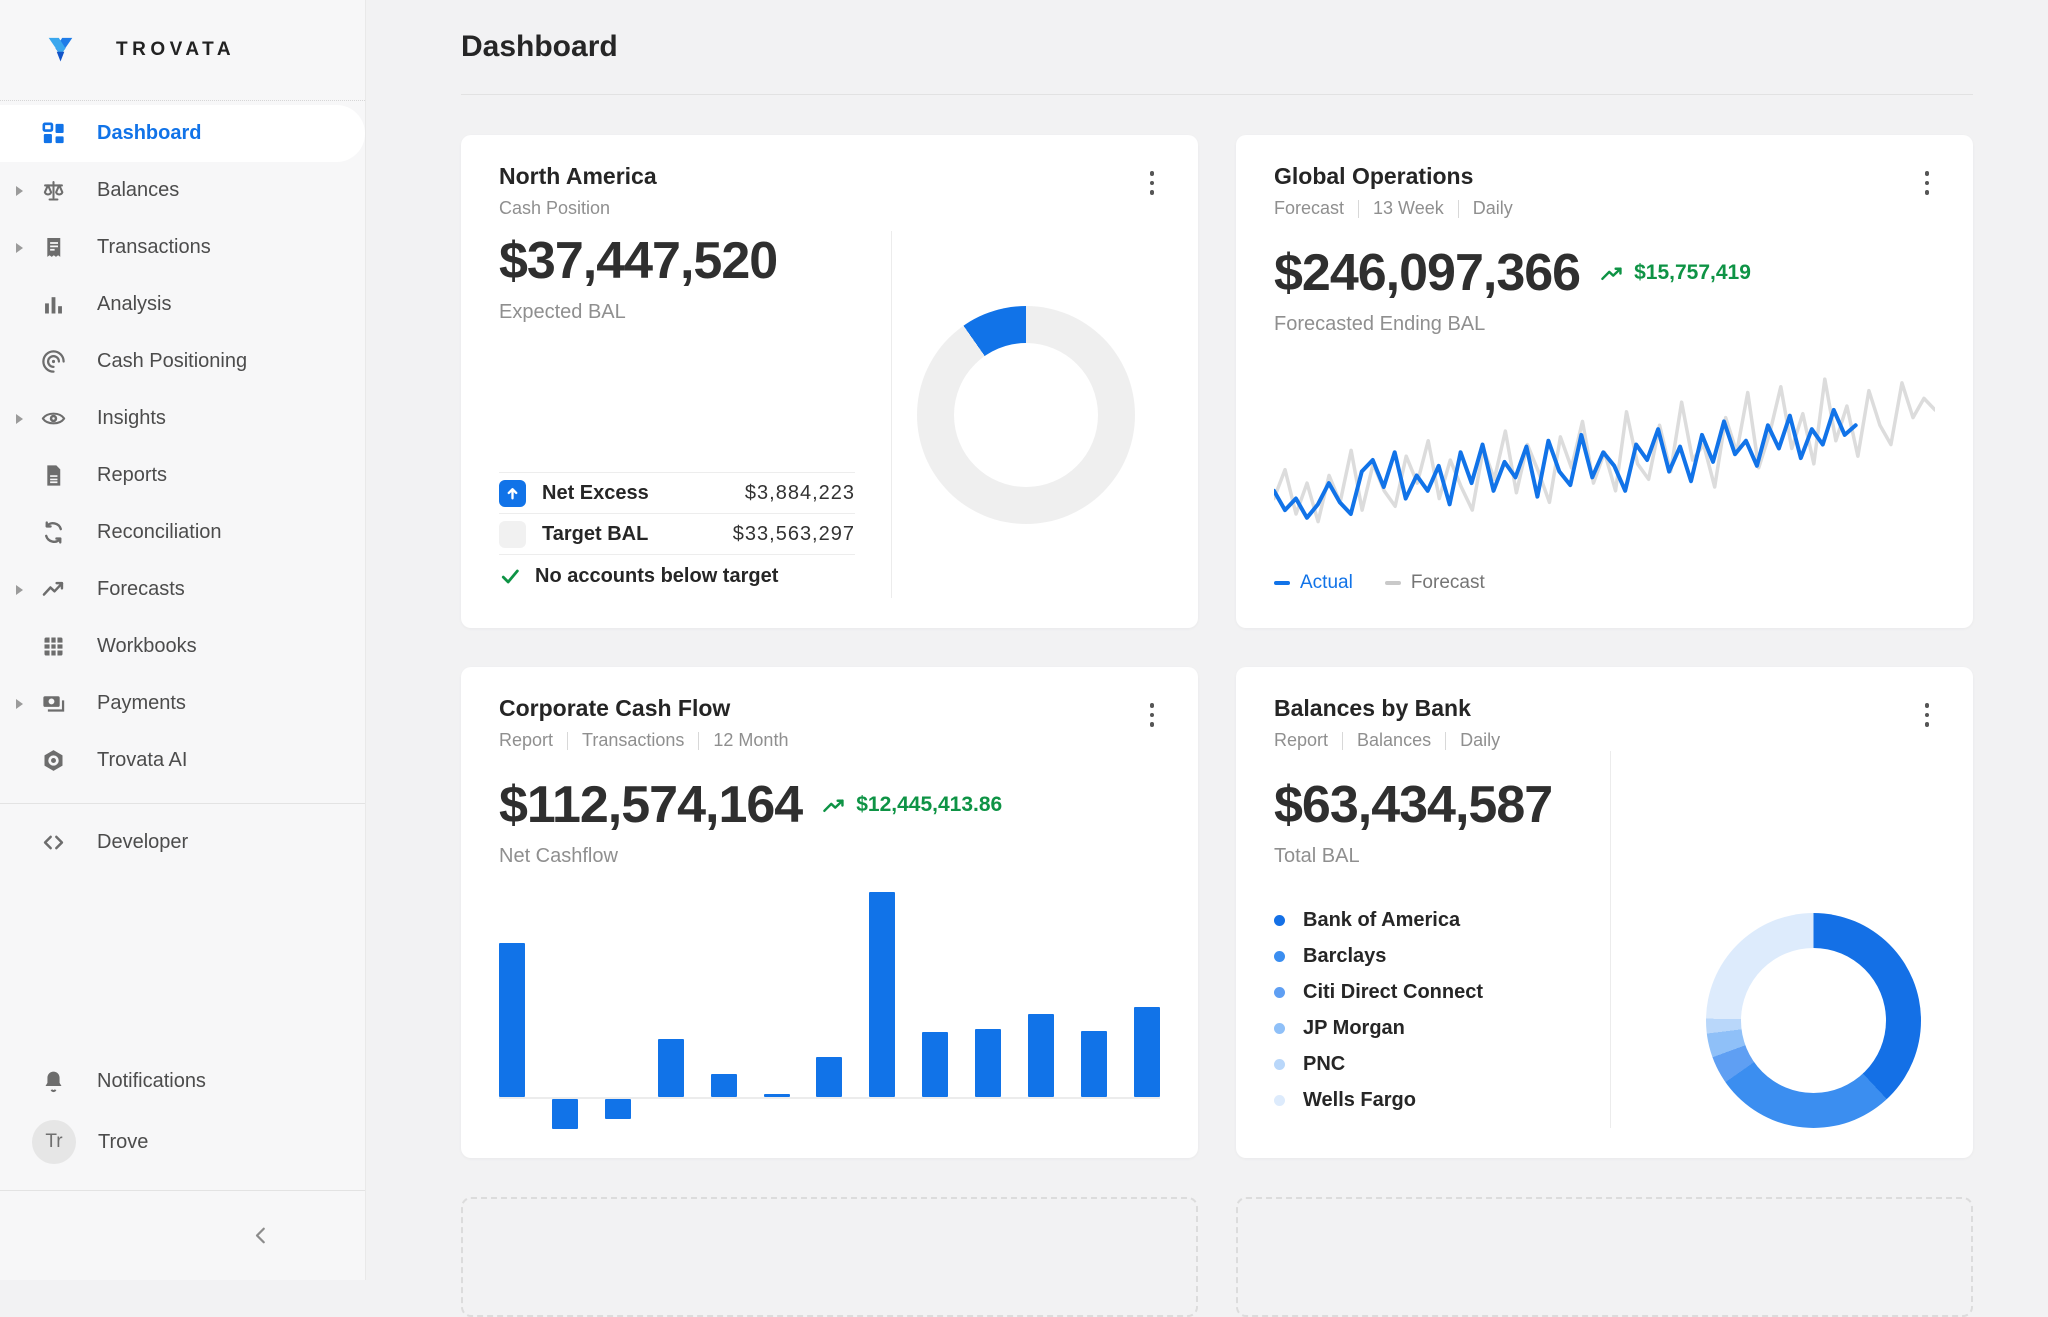 This screenshot has width=2048, height=1317. Describe the element at coordinates (638, 261) in the screenshot. I see `expected-bal-value: $37,447,520` at that location.